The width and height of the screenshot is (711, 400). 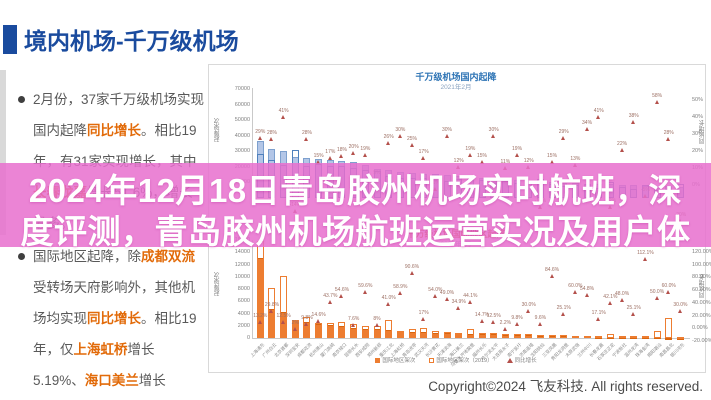 I want to click on growth-percent-label: 42.1%, so click(x=610, y=297).